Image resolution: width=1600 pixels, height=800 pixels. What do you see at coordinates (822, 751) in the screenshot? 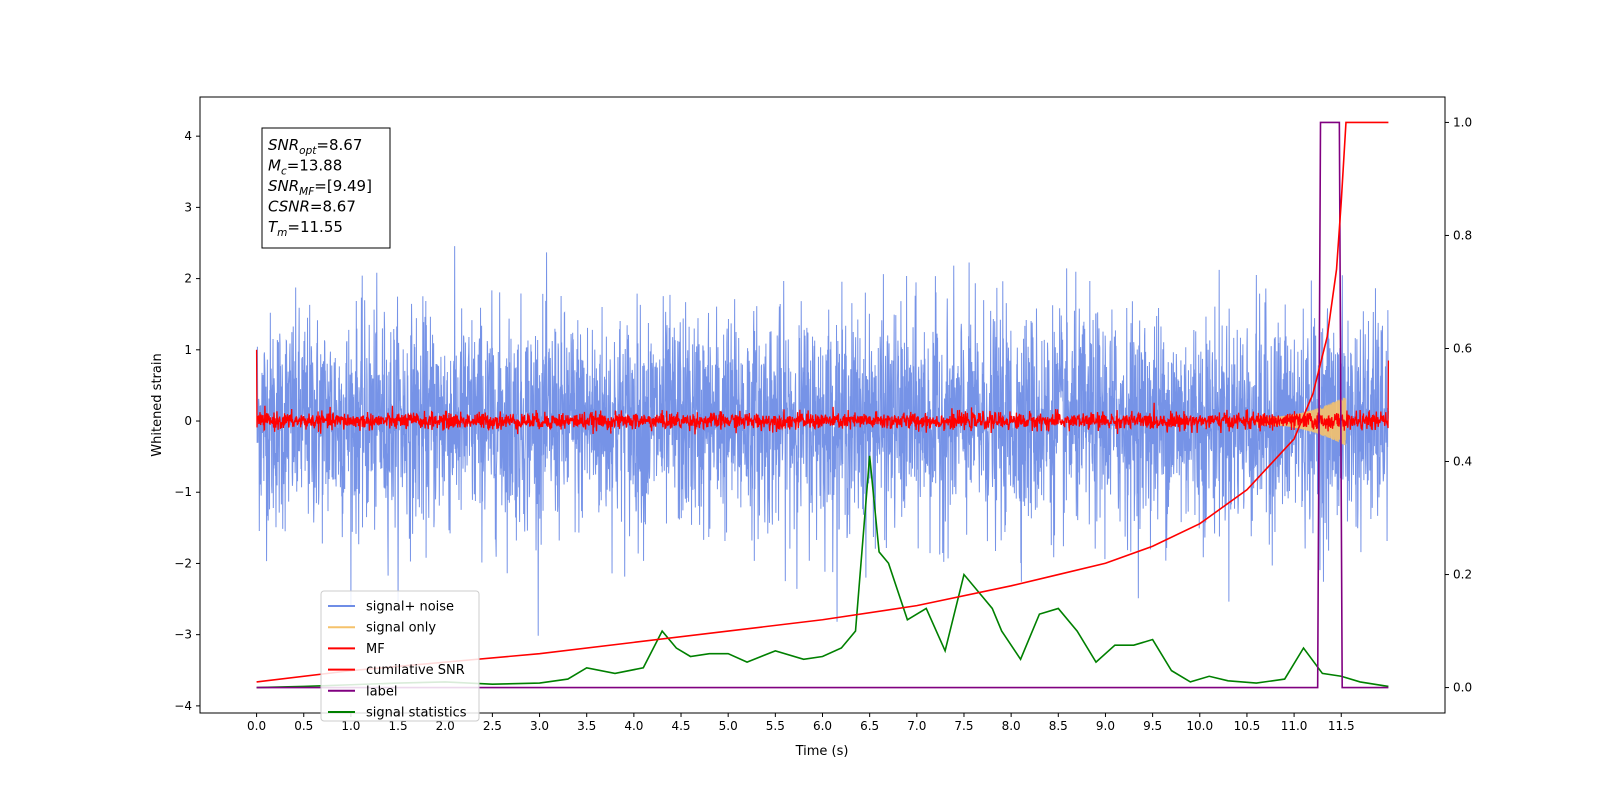
I see `x-axis-label: Time (s)` at bounding box center [822, 751].